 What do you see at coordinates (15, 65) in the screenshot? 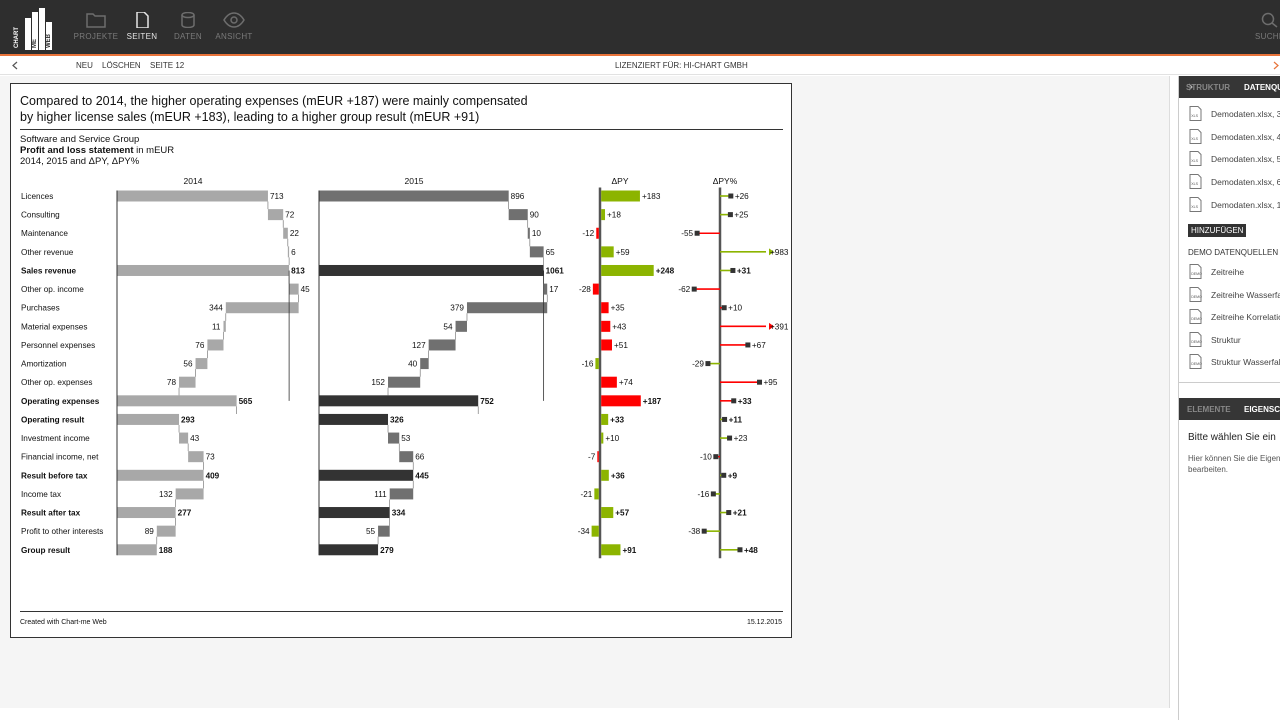
I see `chevron-left-icon` at bounding box center [15, 65].